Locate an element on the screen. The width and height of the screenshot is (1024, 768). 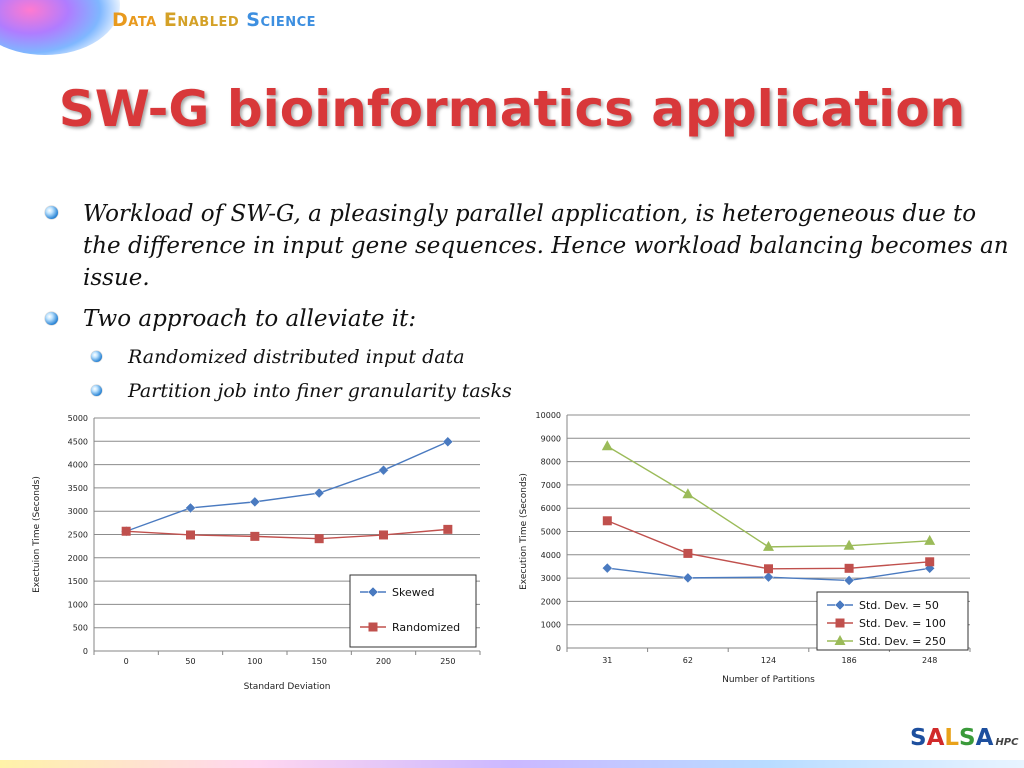
legend-label: Skewed is located at coordinates (413, 592).